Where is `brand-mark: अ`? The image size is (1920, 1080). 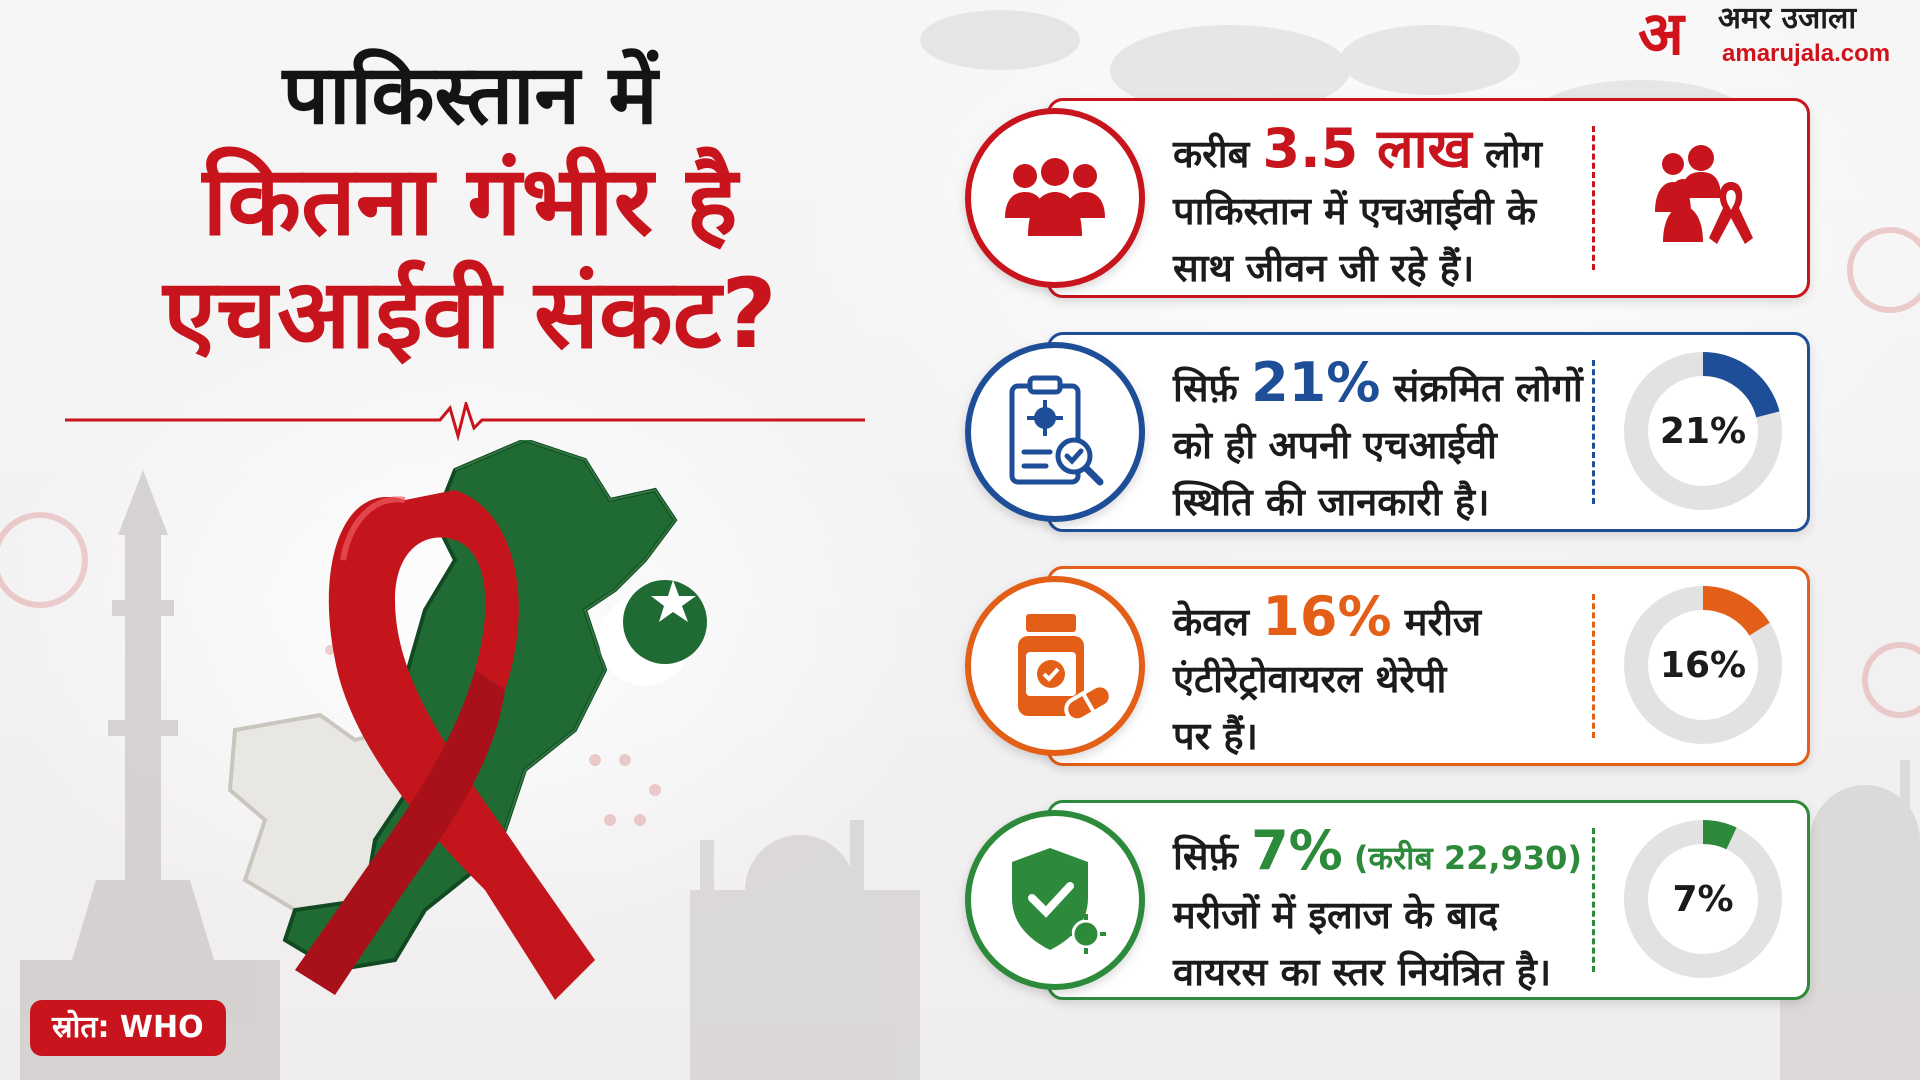 brand-mark: अ is located at coordinates (1661, 34).